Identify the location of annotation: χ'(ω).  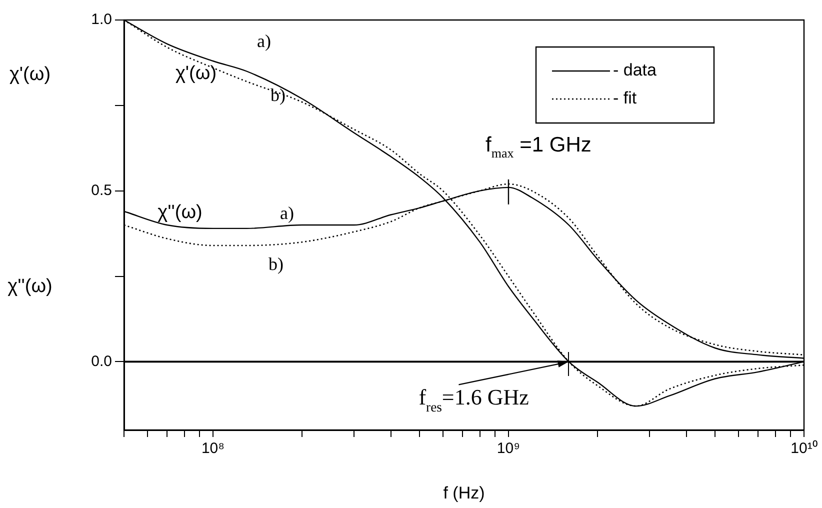
(196, 73).